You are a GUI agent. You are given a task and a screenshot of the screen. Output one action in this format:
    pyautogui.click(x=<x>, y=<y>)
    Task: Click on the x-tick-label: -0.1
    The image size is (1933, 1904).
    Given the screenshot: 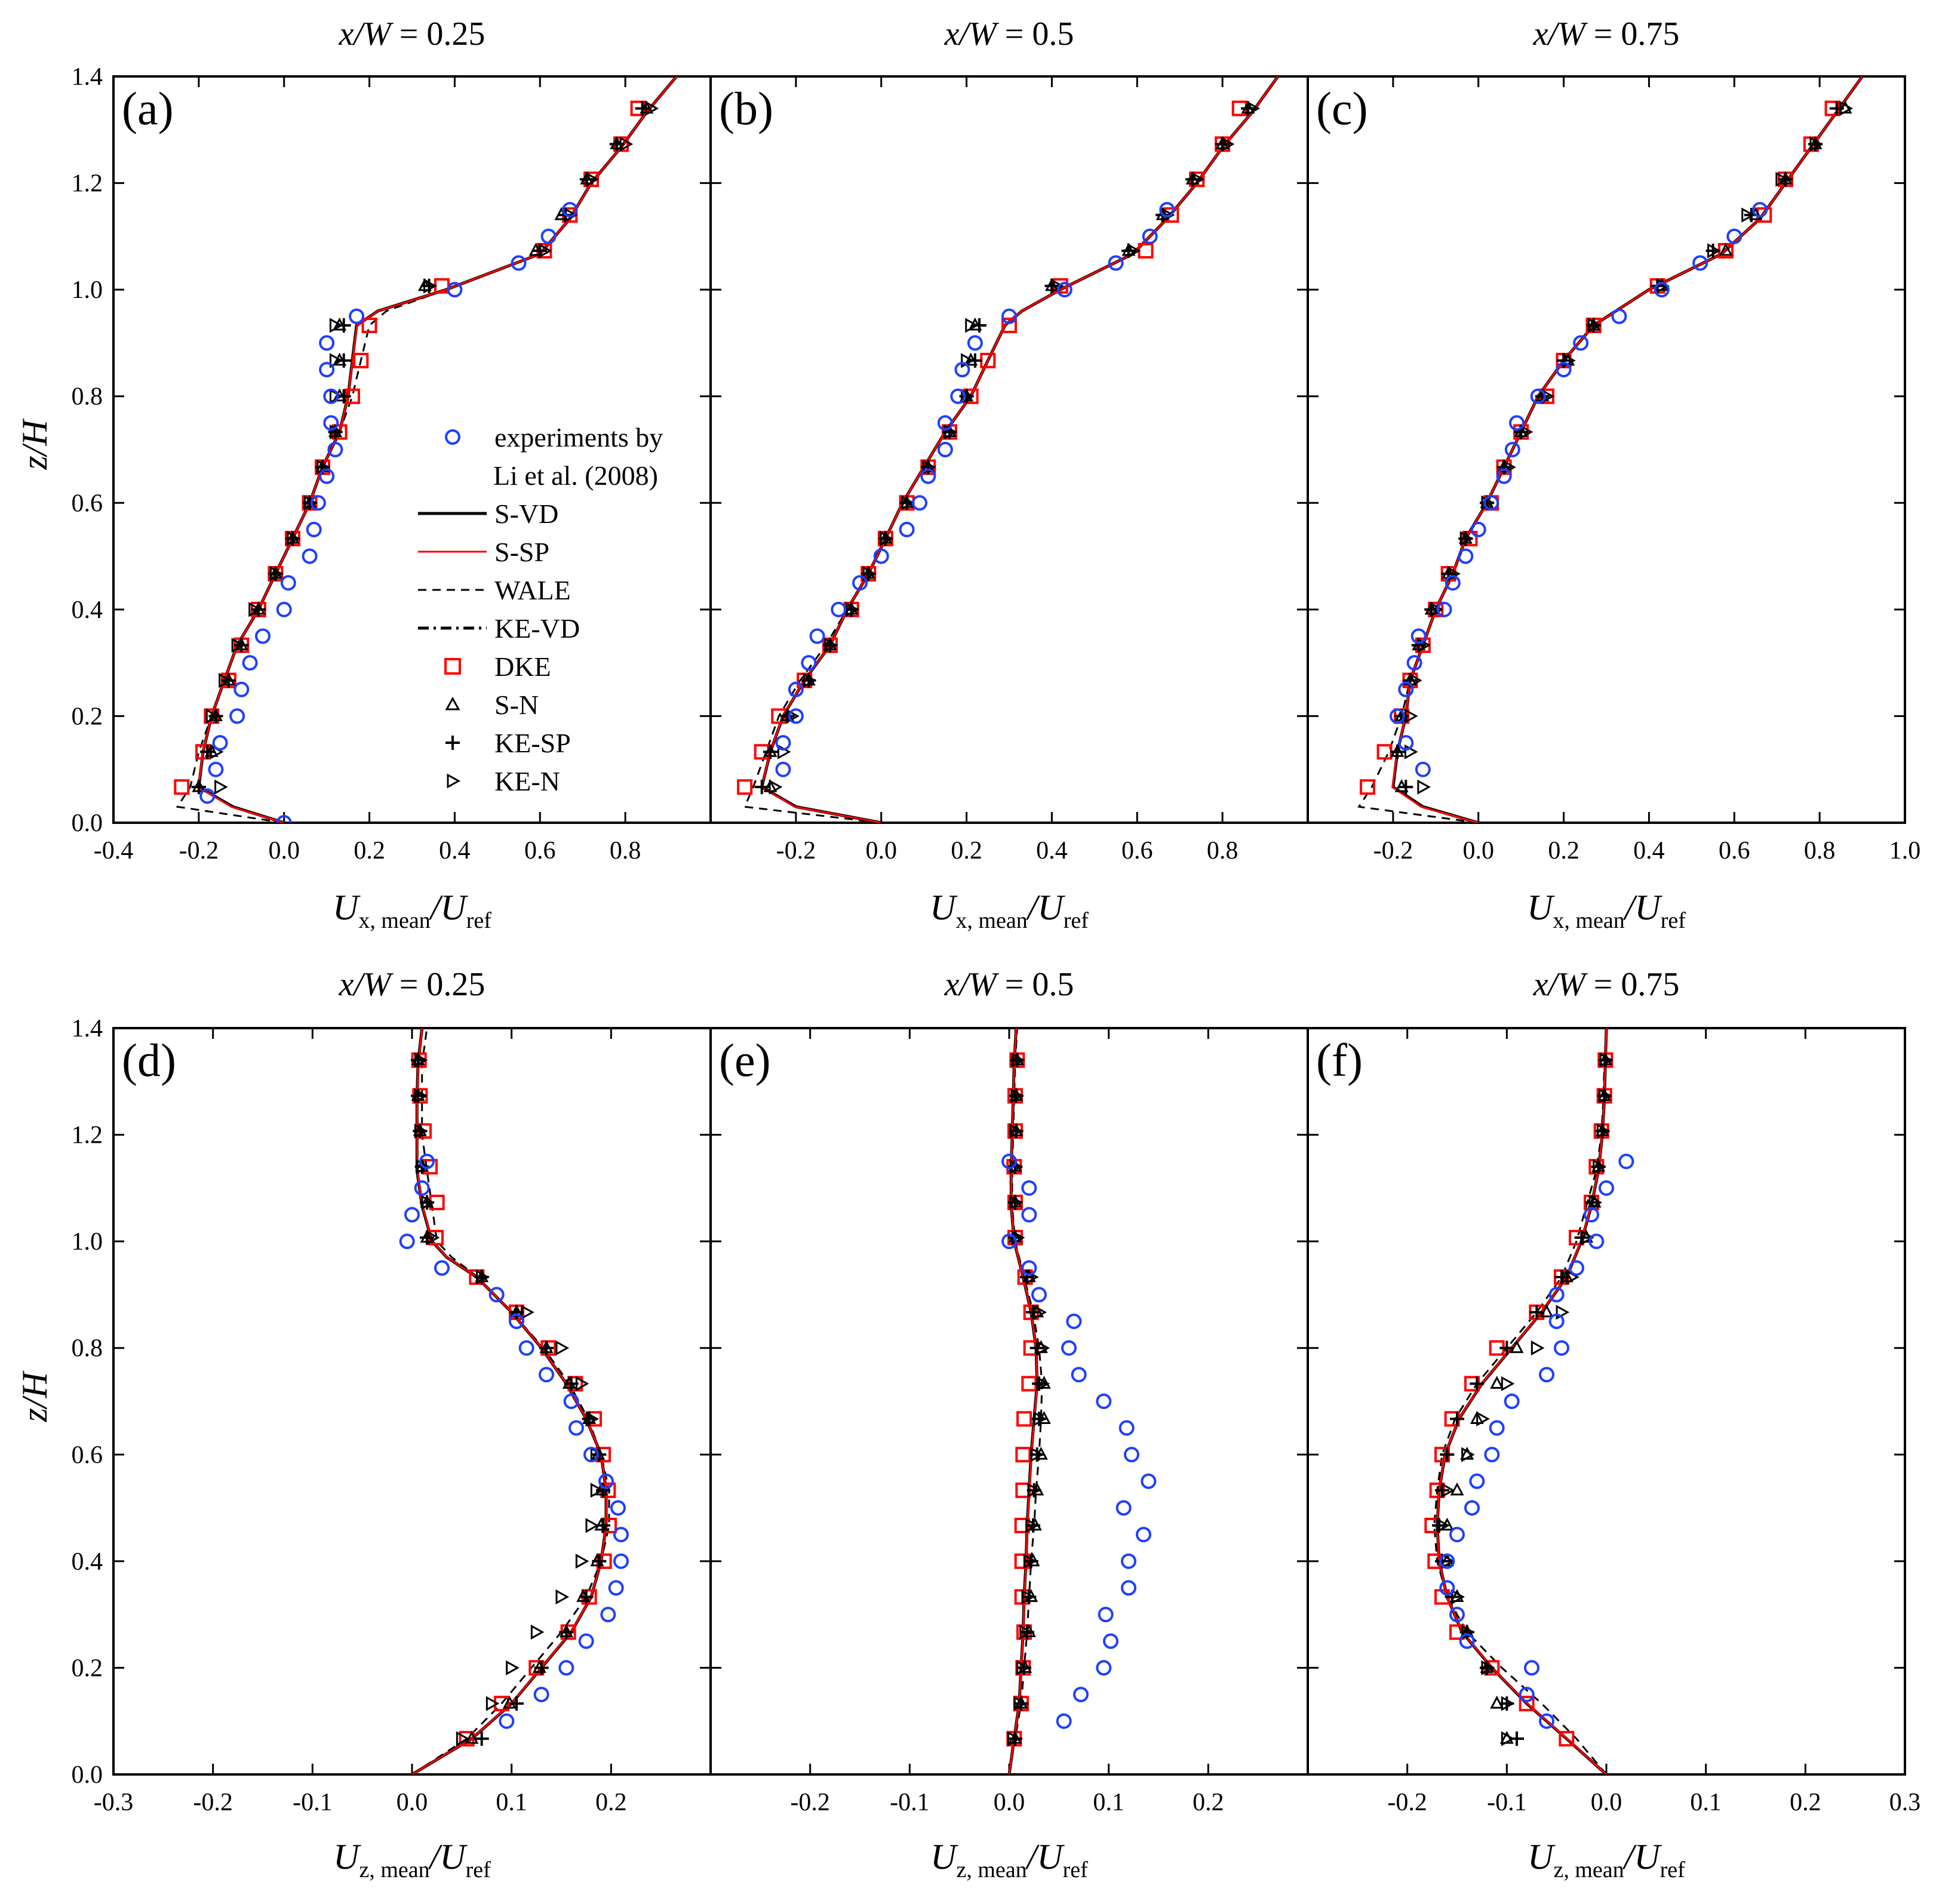 What is the action you would take?
    pyautogui.click(x=1507, y=1802)
    